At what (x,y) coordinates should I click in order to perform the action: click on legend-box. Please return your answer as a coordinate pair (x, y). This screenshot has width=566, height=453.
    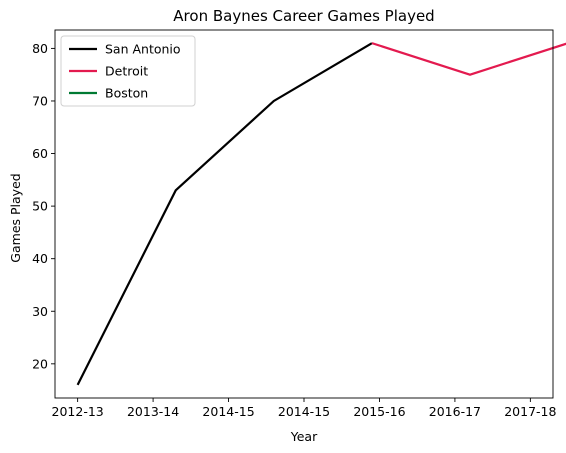
    Looking at the image, I should click on (128, 71).